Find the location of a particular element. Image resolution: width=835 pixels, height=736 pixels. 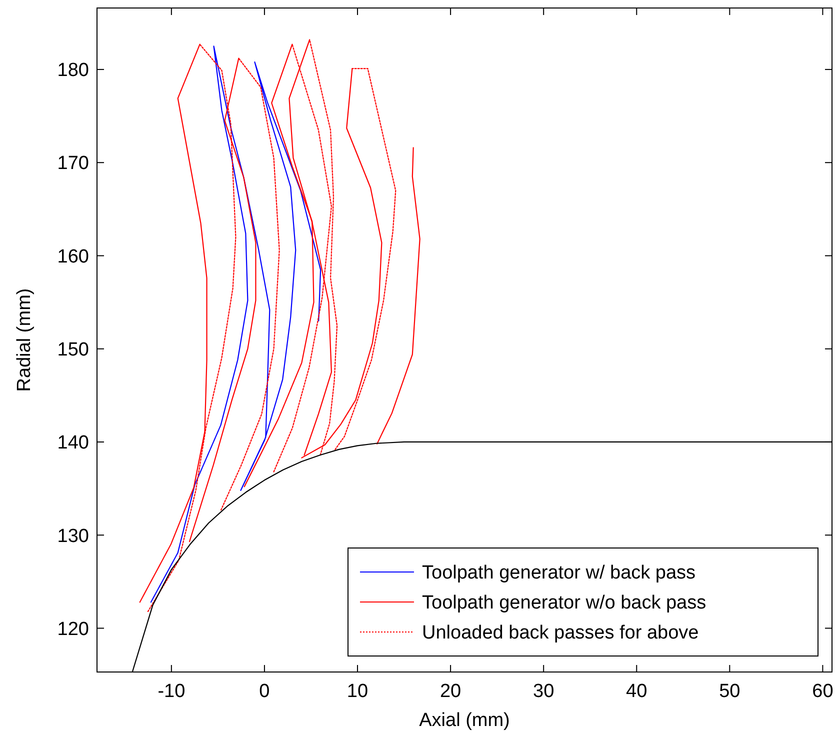

x-tick-label: 0 is located at coordinates (264, 691).